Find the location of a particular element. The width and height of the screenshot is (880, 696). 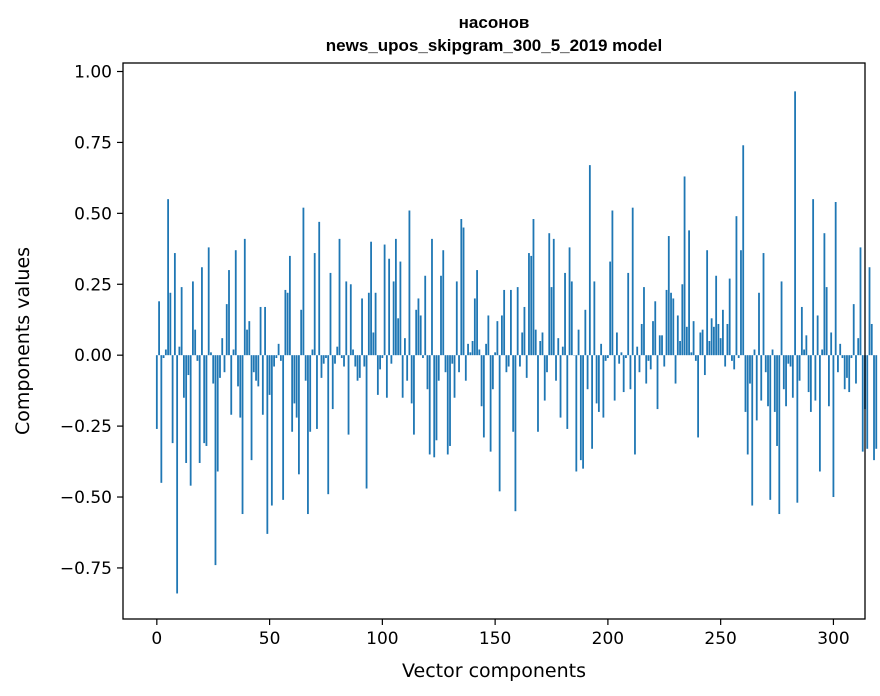

x-tick-label: 300 is located at coordinates (833, 639).